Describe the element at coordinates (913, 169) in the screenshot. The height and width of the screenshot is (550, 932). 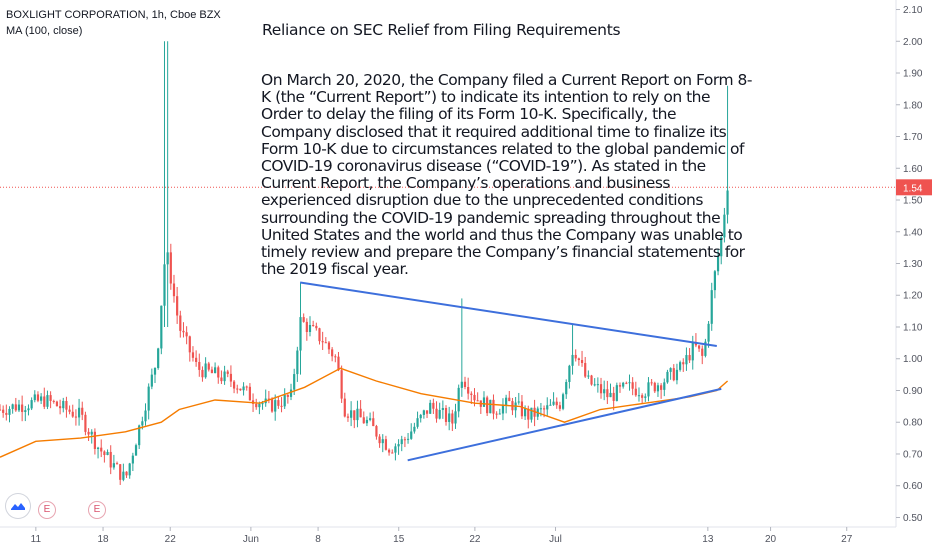
I see `price-tick-label: 1.60` at that location.